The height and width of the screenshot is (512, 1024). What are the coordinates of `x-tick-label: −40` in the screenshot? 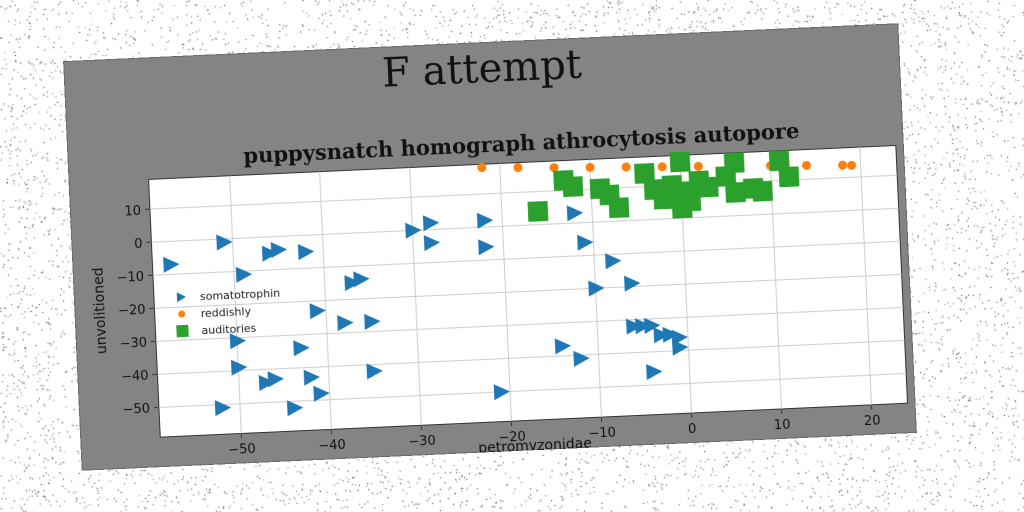 It's located at (332, 446).